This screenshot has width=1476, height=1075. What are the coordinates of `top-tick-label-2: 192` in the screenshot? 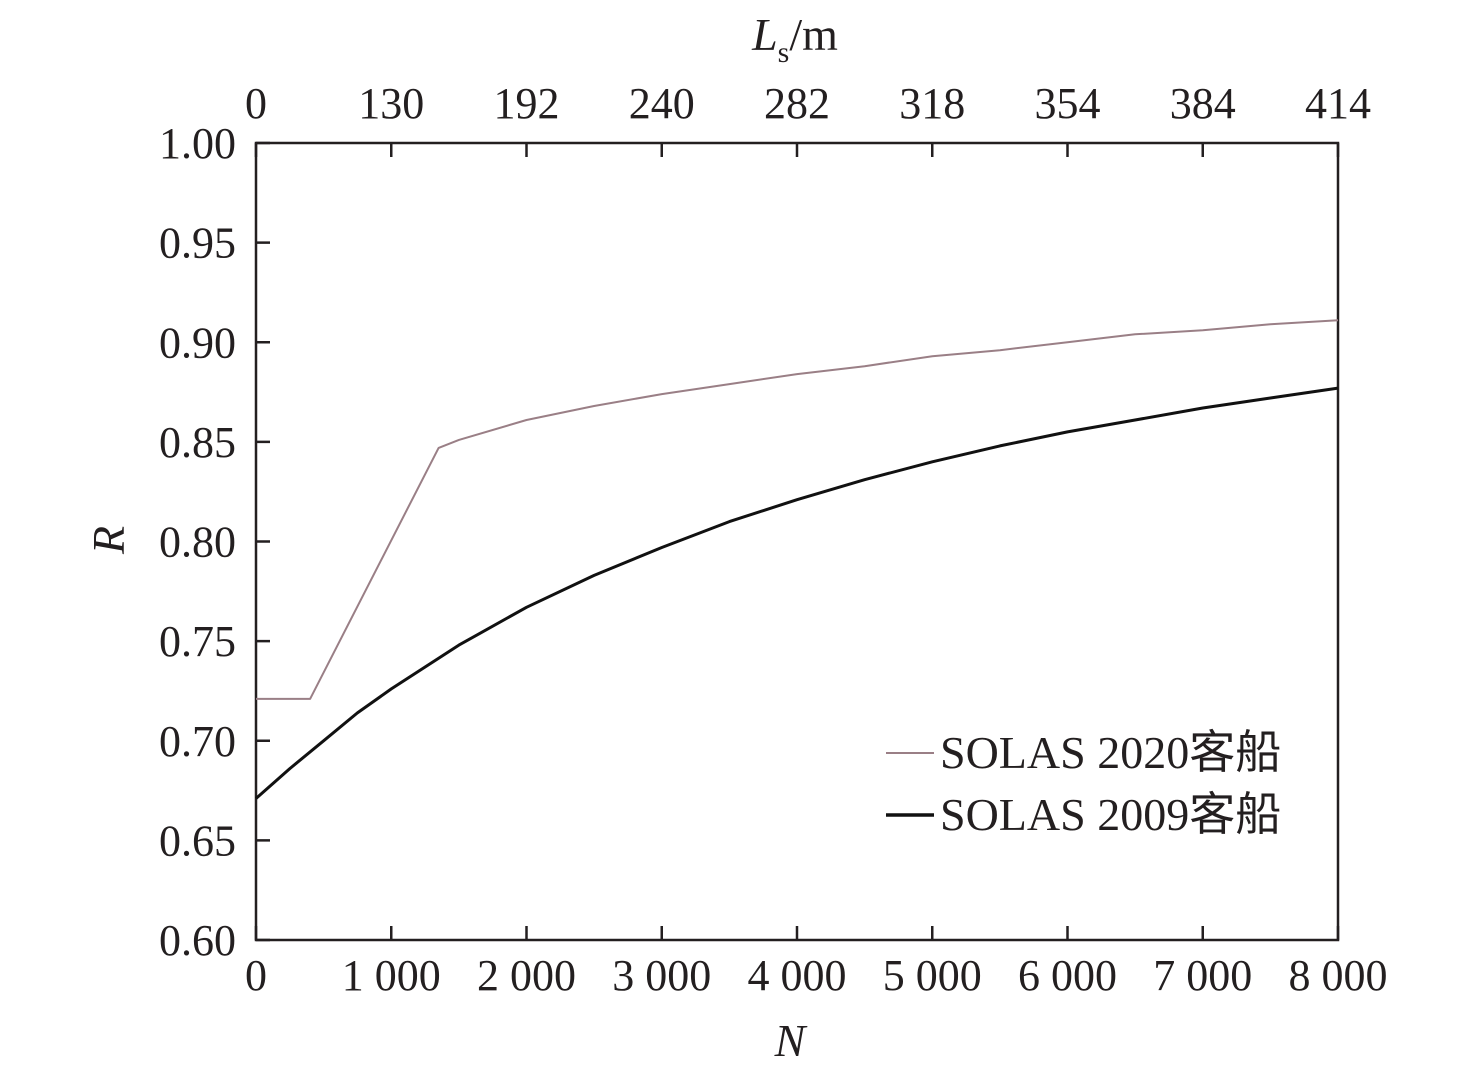 It's located at (527, 103).